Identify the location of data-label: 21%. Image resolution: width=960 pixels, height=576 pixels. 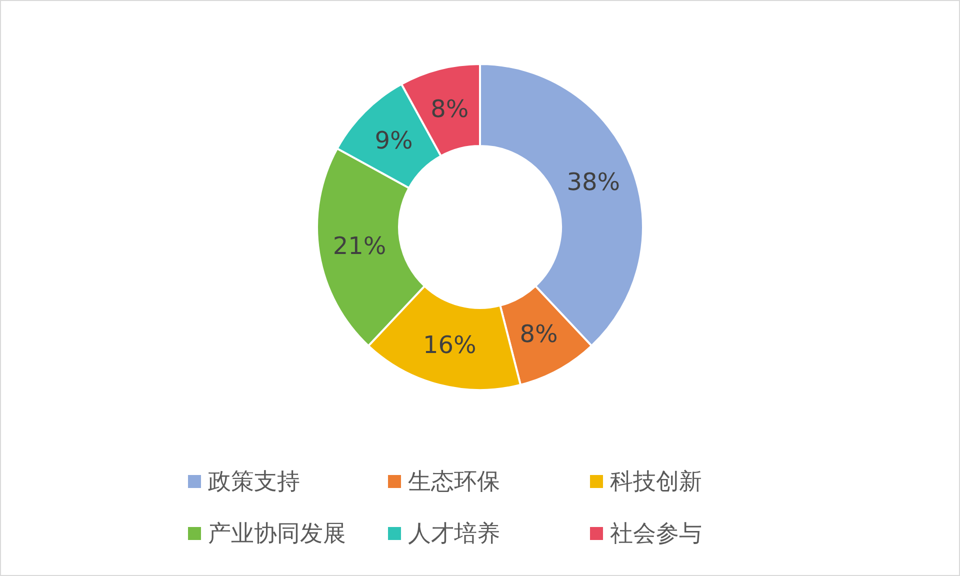
(359, 246).